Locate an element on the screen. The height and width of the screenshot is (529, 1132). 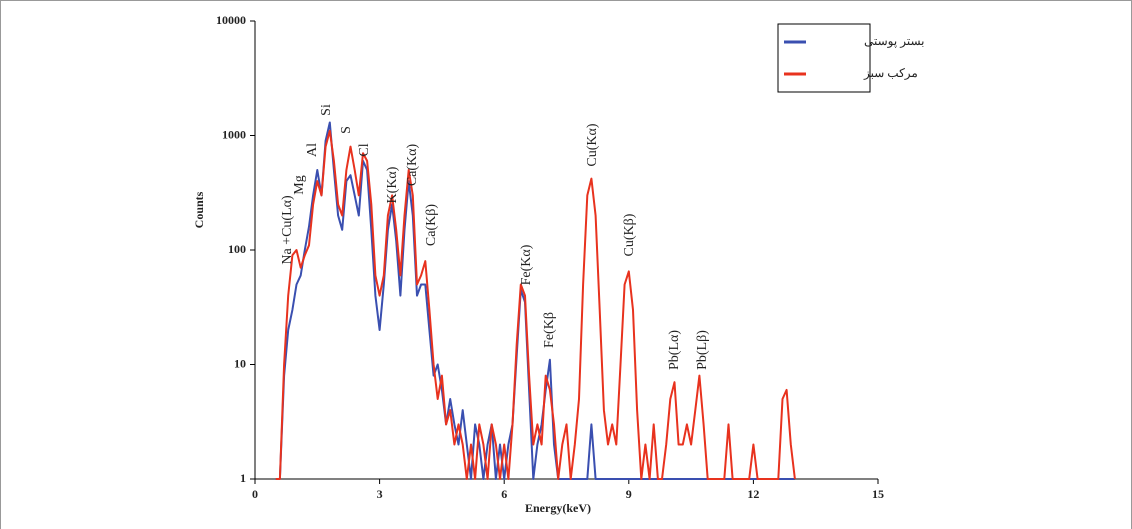
peak-label: Na +Cu(Lα) is located at coordinates (287, 230).